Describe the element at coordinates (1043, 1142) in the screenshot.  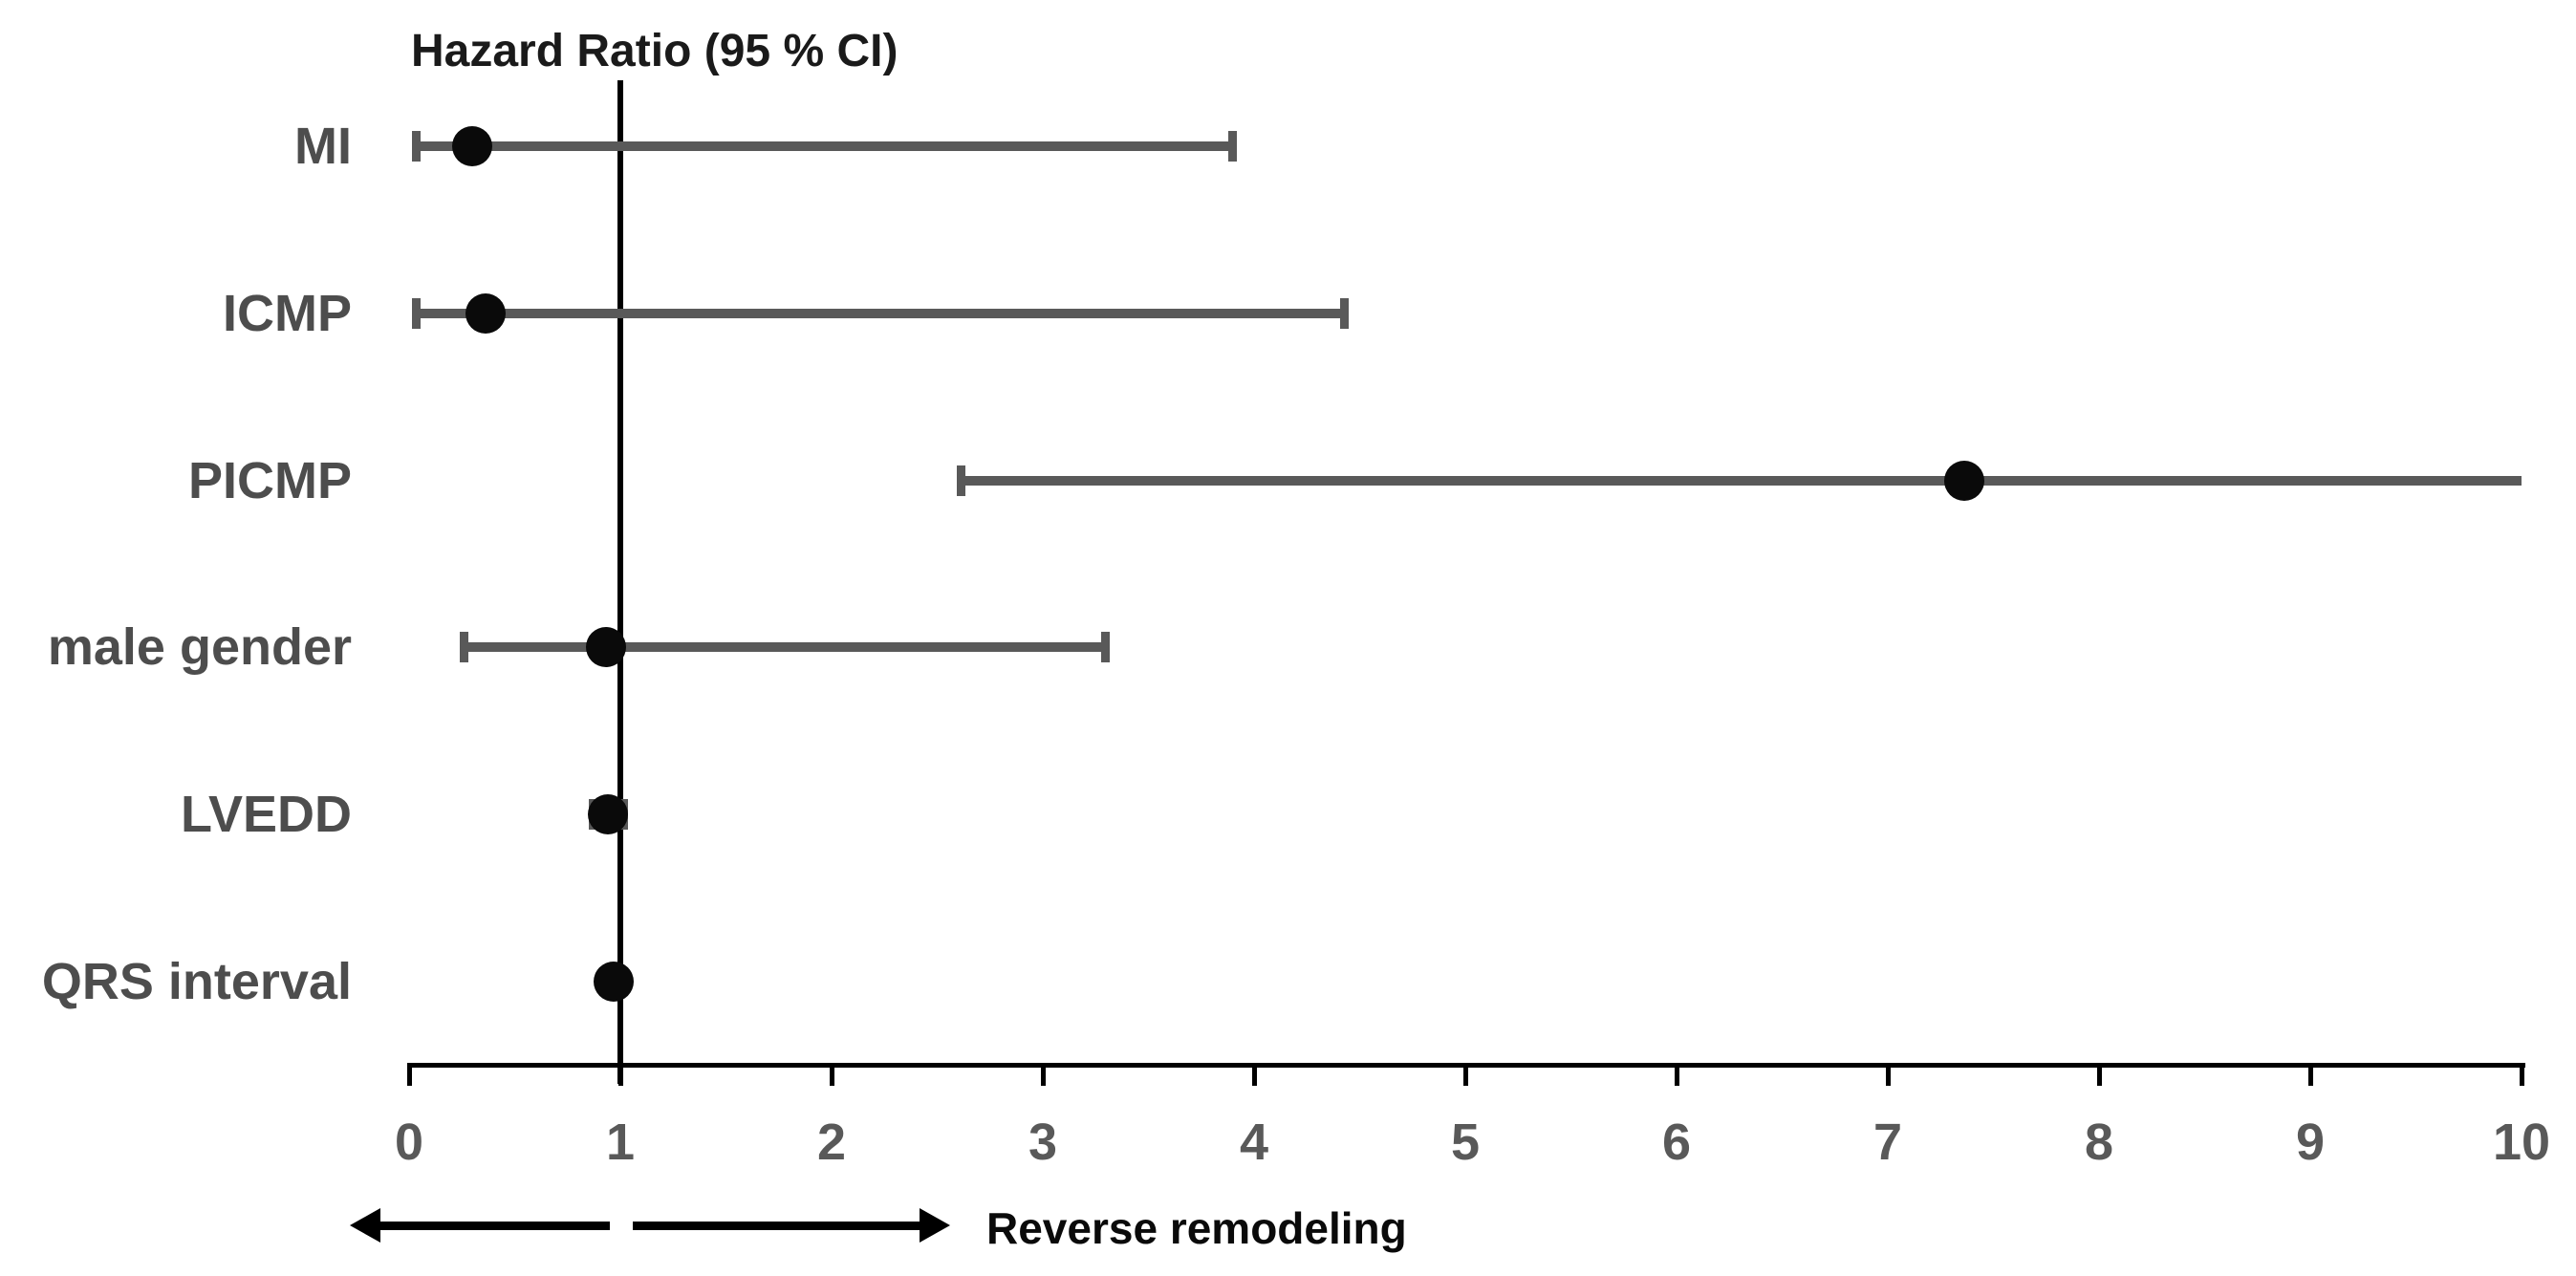
I see `x-axis-tick-label: 3` at that location.